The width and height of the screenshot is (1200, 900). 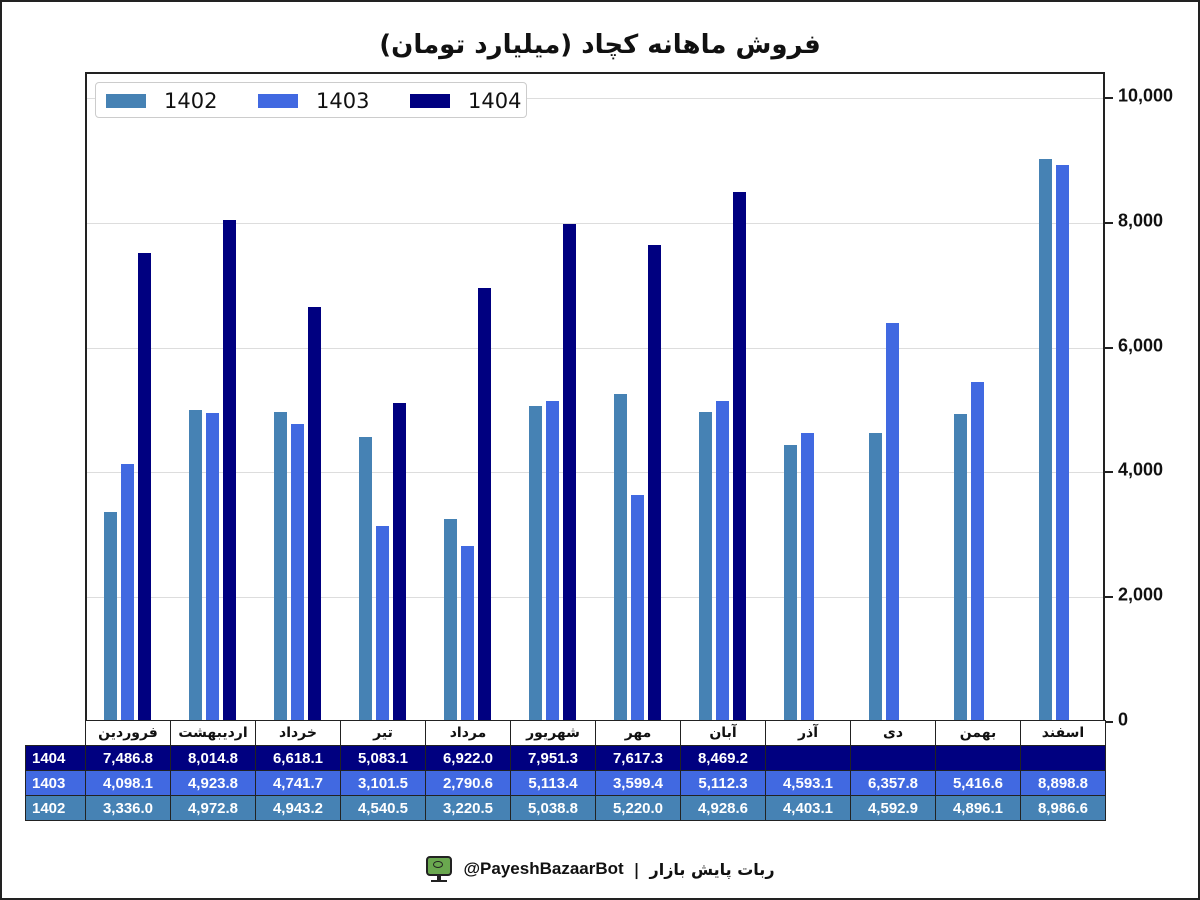 I want to click on monitor-eye-icon, so click(x=439, y=869).